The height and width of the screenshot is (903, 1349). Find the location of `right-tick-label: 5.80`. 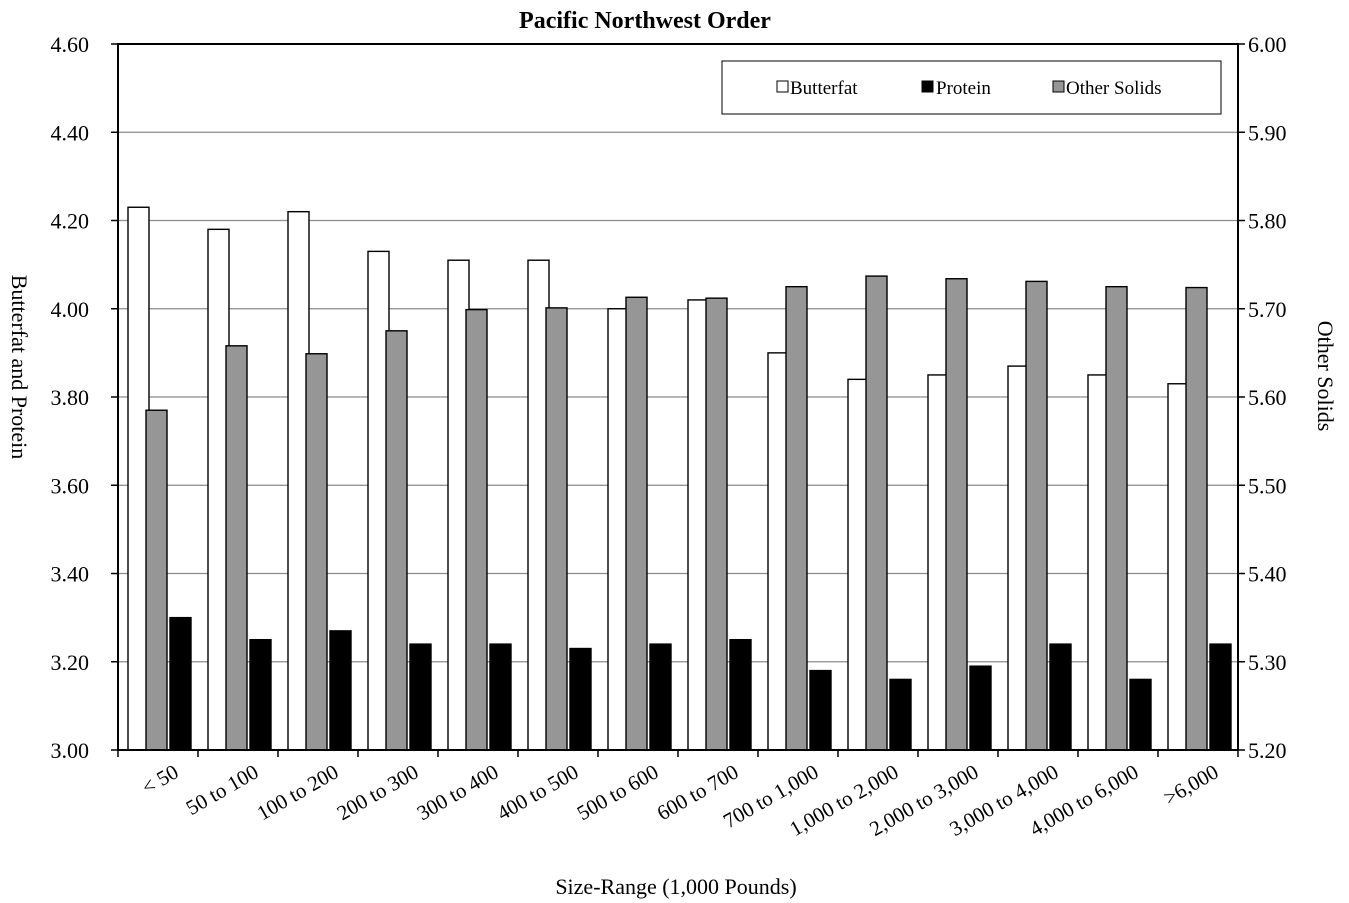

right-tick-label: 5.80 is located at coordinates (1267, 221).